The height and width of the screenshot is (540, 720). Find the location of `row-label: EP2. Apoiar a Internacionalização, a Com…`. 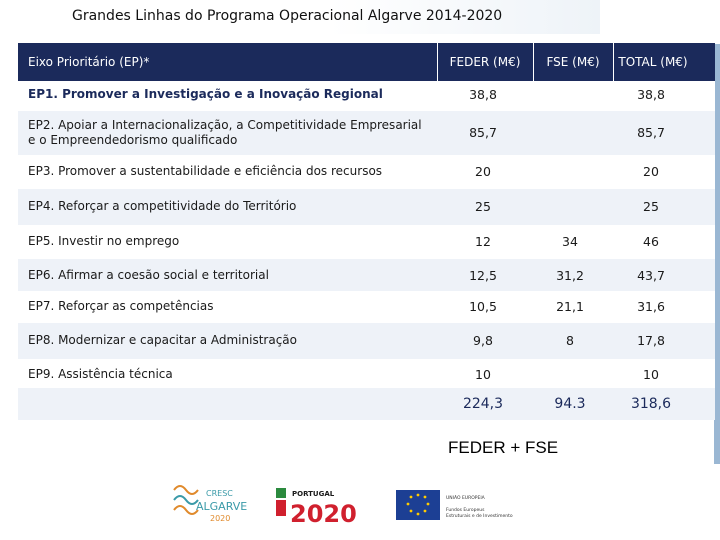

row-label: EP2. Apoiar a Internacionalização, a Com… is located at coordinates (225, 132).